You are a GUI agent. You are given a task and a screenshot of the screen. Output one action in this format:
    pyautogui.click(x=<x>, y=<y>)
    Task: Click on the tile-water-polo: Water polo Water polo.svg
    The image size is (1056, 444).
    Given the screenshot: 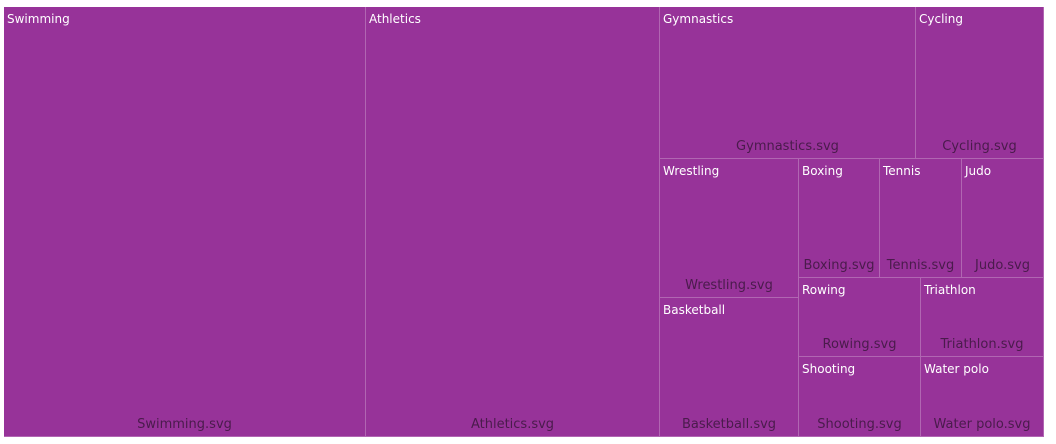 What is the action you would take?
    pyautogui.click(x=982, y=397)
    